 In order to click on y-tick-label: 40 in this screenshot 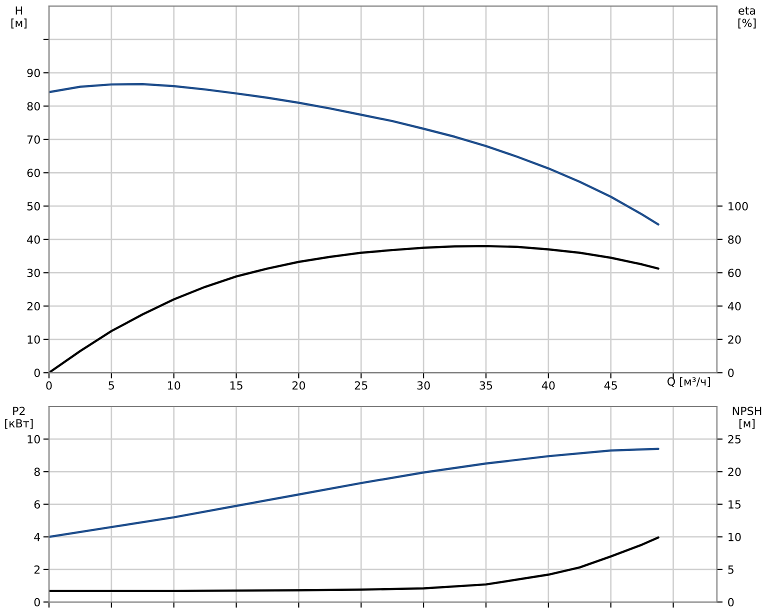, I will do `click(33, 239)`.